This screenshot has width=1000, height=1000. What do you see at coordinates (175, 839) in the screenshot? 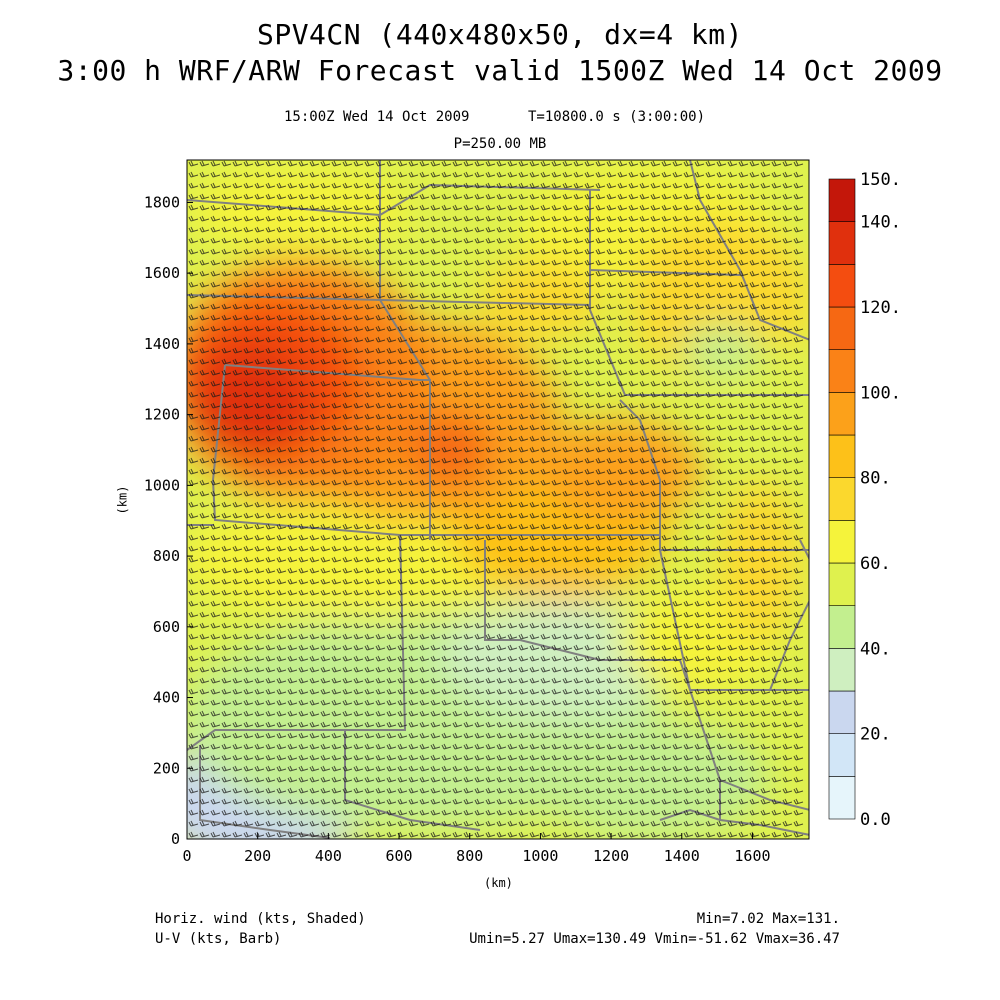
I see `y-tick-label: 0` at bounding box center [175, 839].